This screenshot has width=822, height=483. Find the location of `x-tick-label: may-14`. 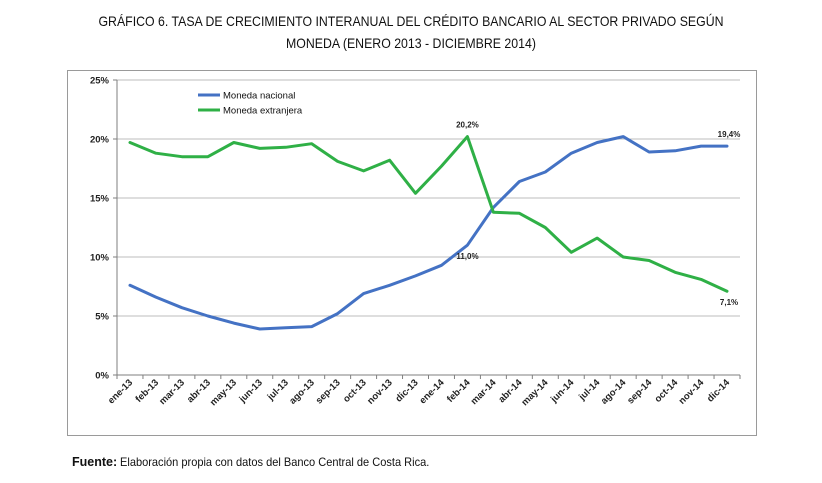

x-tick-label: may-14 is located at coordinates (534, 392).